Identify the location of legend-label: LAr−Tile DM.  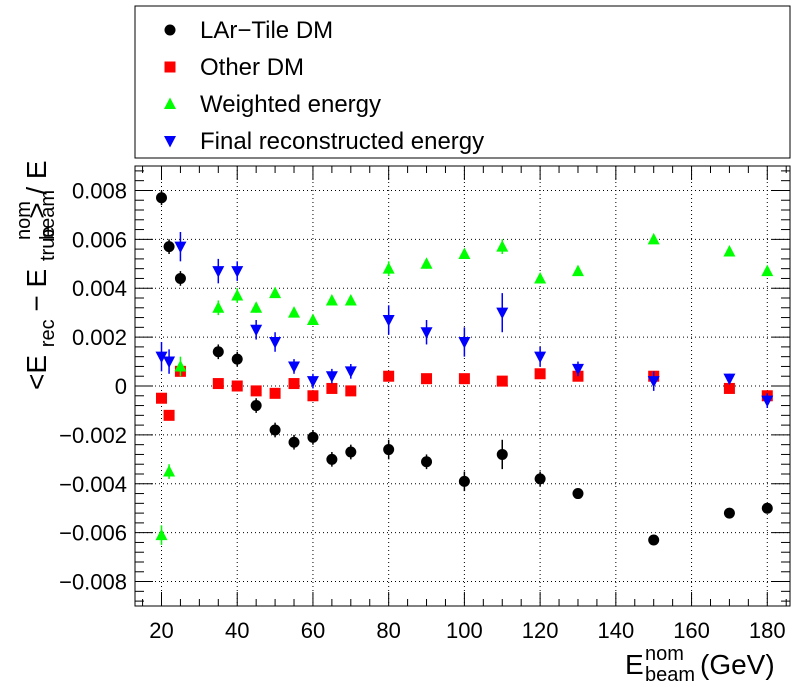
(266, 30).